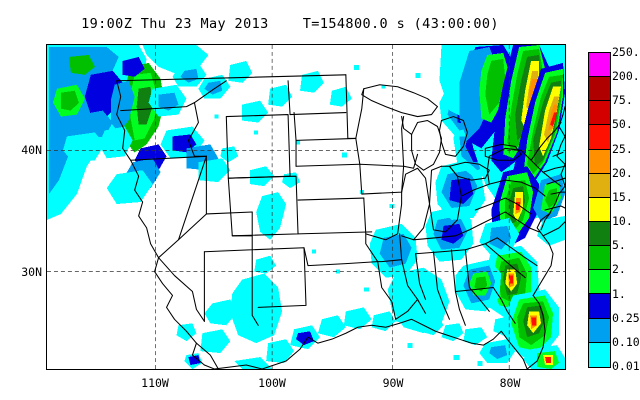  What do you see at coordinates (229, 304) in the screenshot?
I see `precip-southwest` at bounding box center [229, 304].